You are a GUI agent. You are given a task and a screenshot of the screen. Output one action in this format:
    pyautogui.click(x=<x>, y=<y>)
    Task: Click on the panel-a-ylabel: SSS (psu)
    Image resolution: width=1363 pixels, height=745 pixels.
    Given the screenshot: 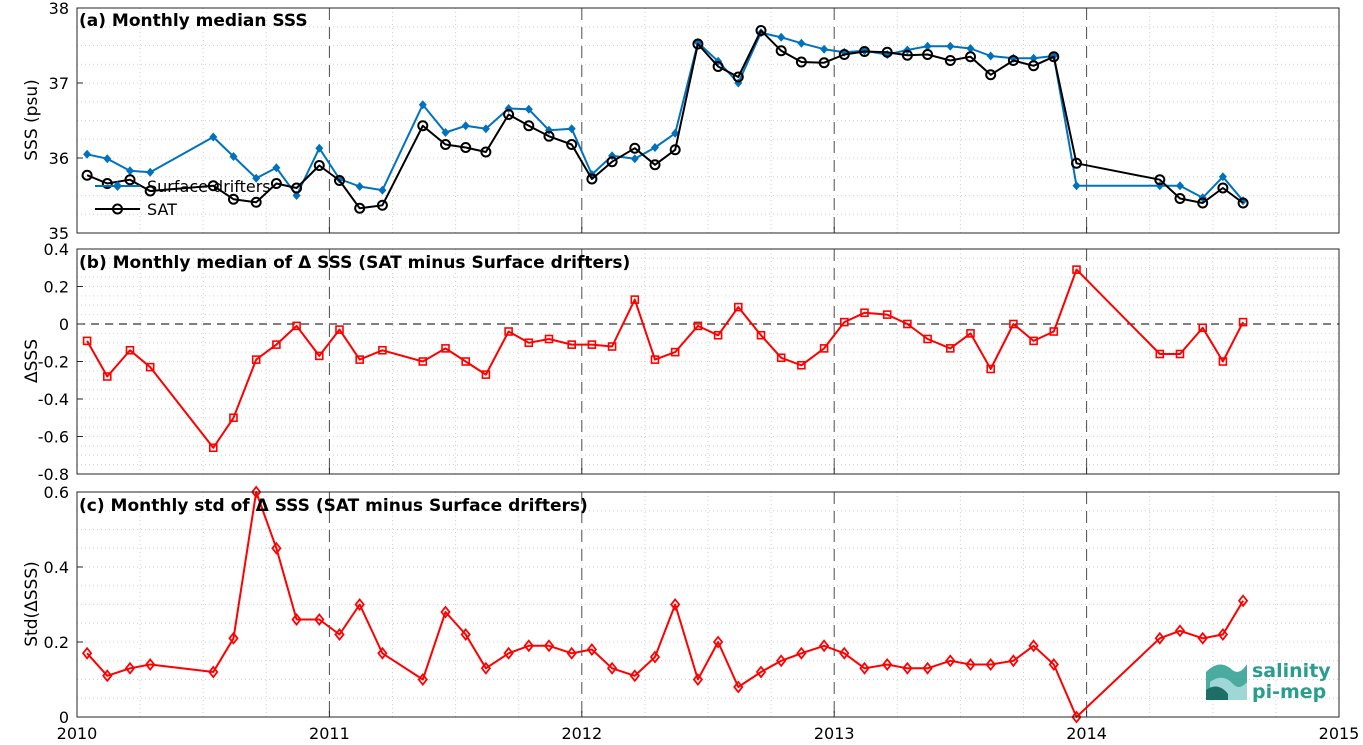 What is the action you would take?
    pyautogui.click(x=32, y=119)
    